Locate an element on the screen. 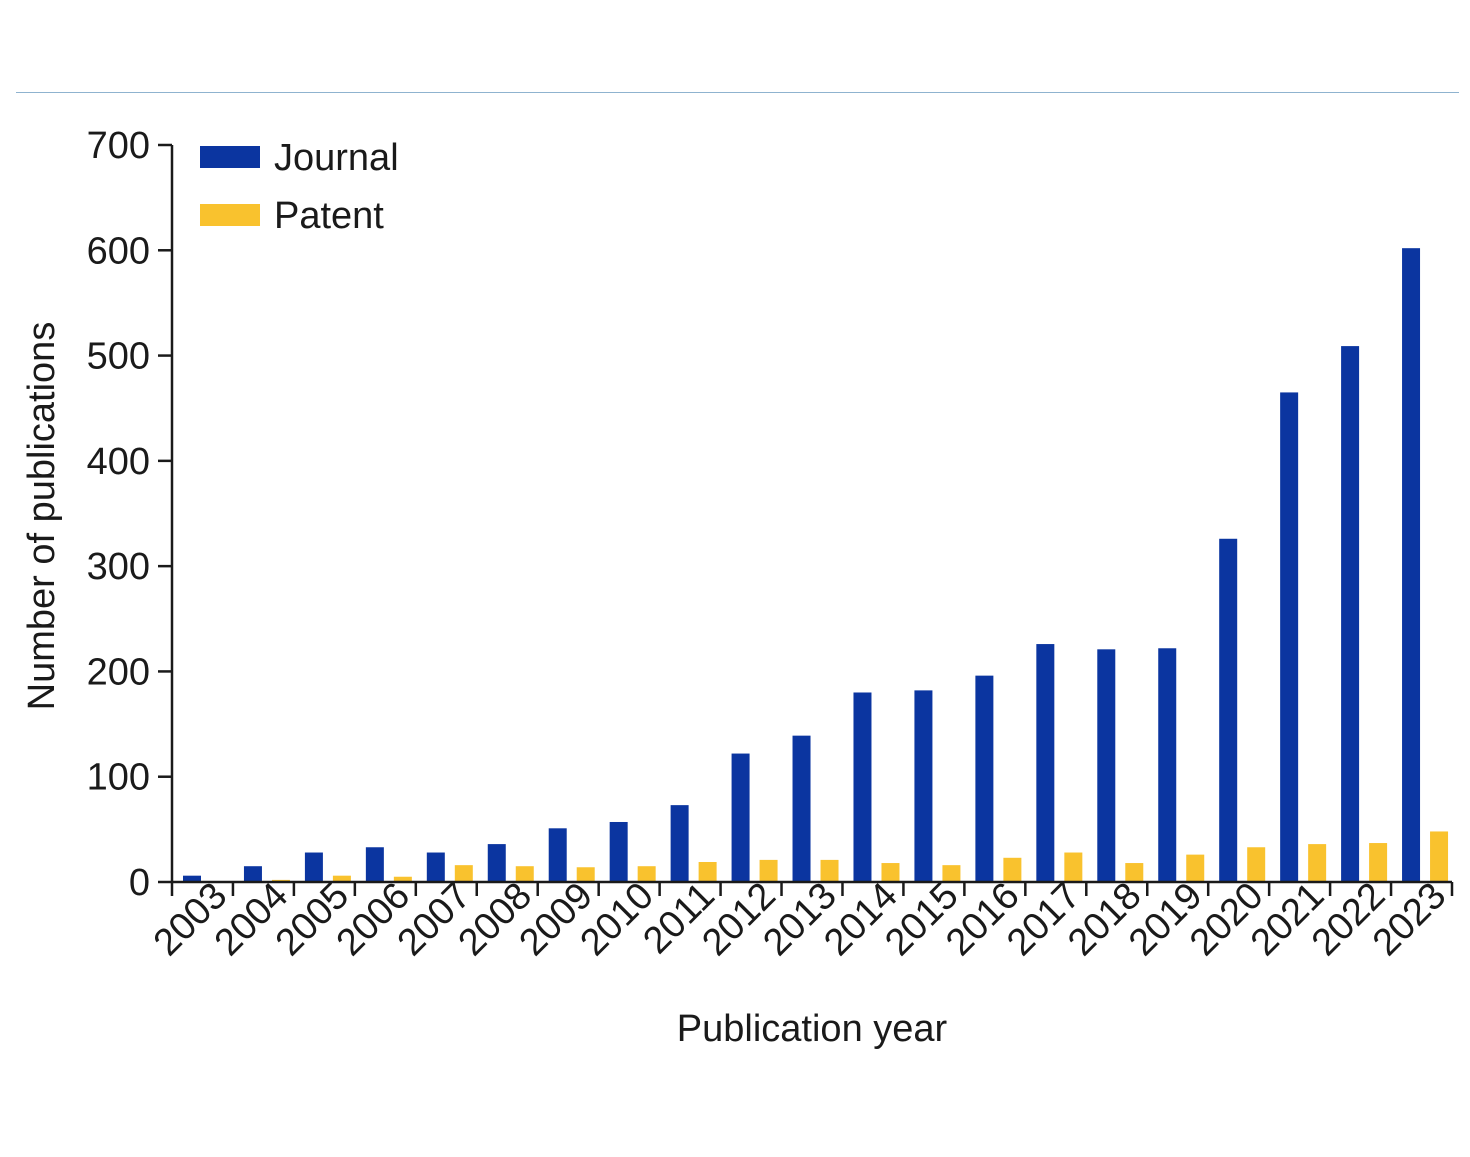  bar-journal-2013 is located at coordinates (801, 808).